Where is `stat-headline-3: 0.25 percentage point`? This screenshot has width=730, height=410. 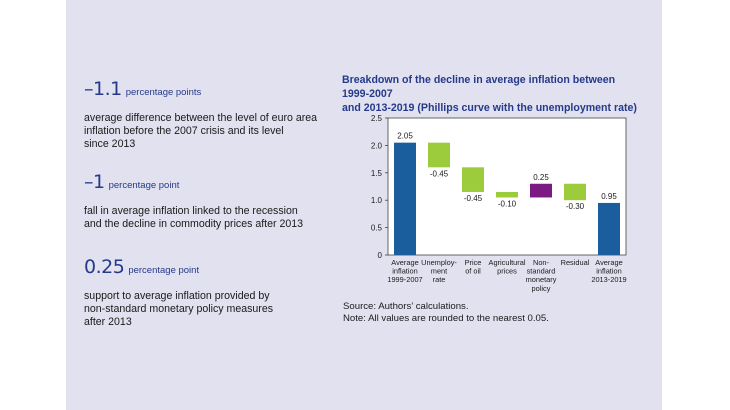
stat-headline-3: 0.25 percentage point is located at coordinates (219, 267).